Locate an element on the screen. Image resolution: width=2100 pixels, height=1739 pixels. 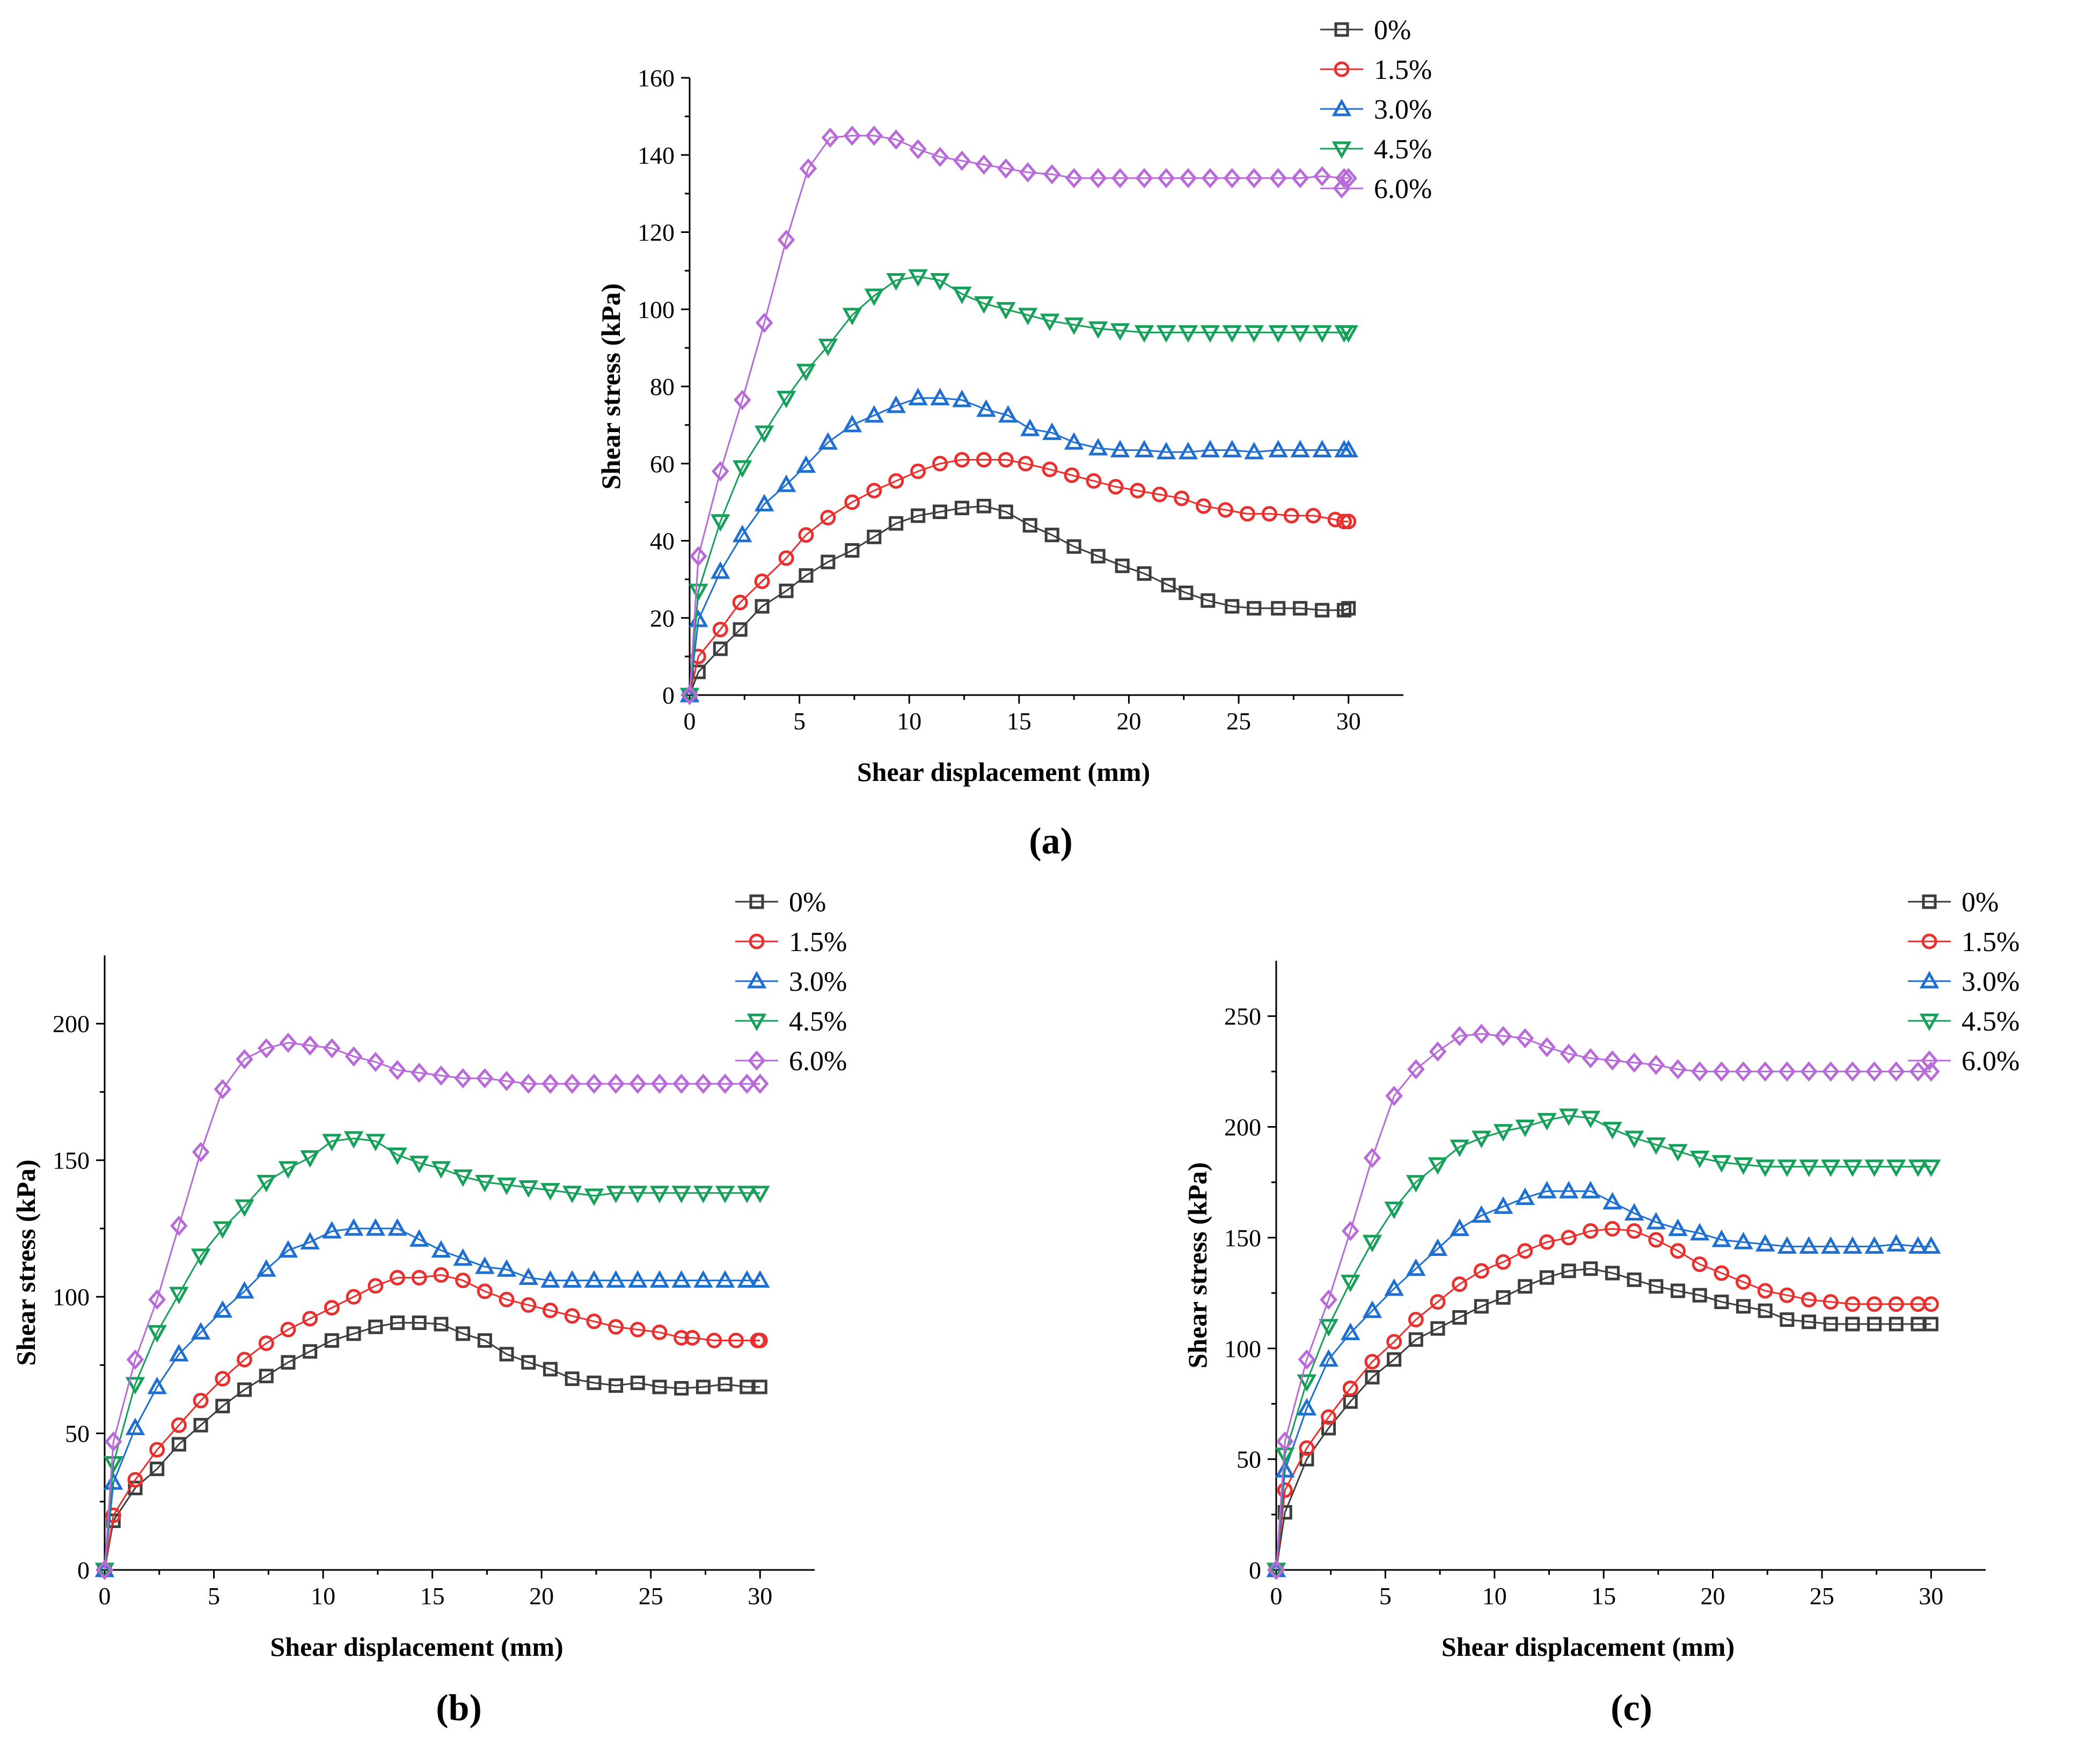
y-tick-label: 100 is located at coordinates (656, 309).